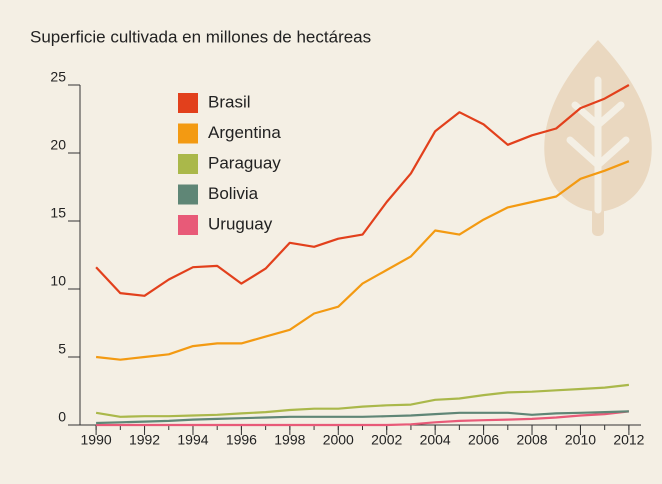 The width and height of the screenshot is (662, 484). I want to click on x-tick-label: 1992, so click(144, 440).